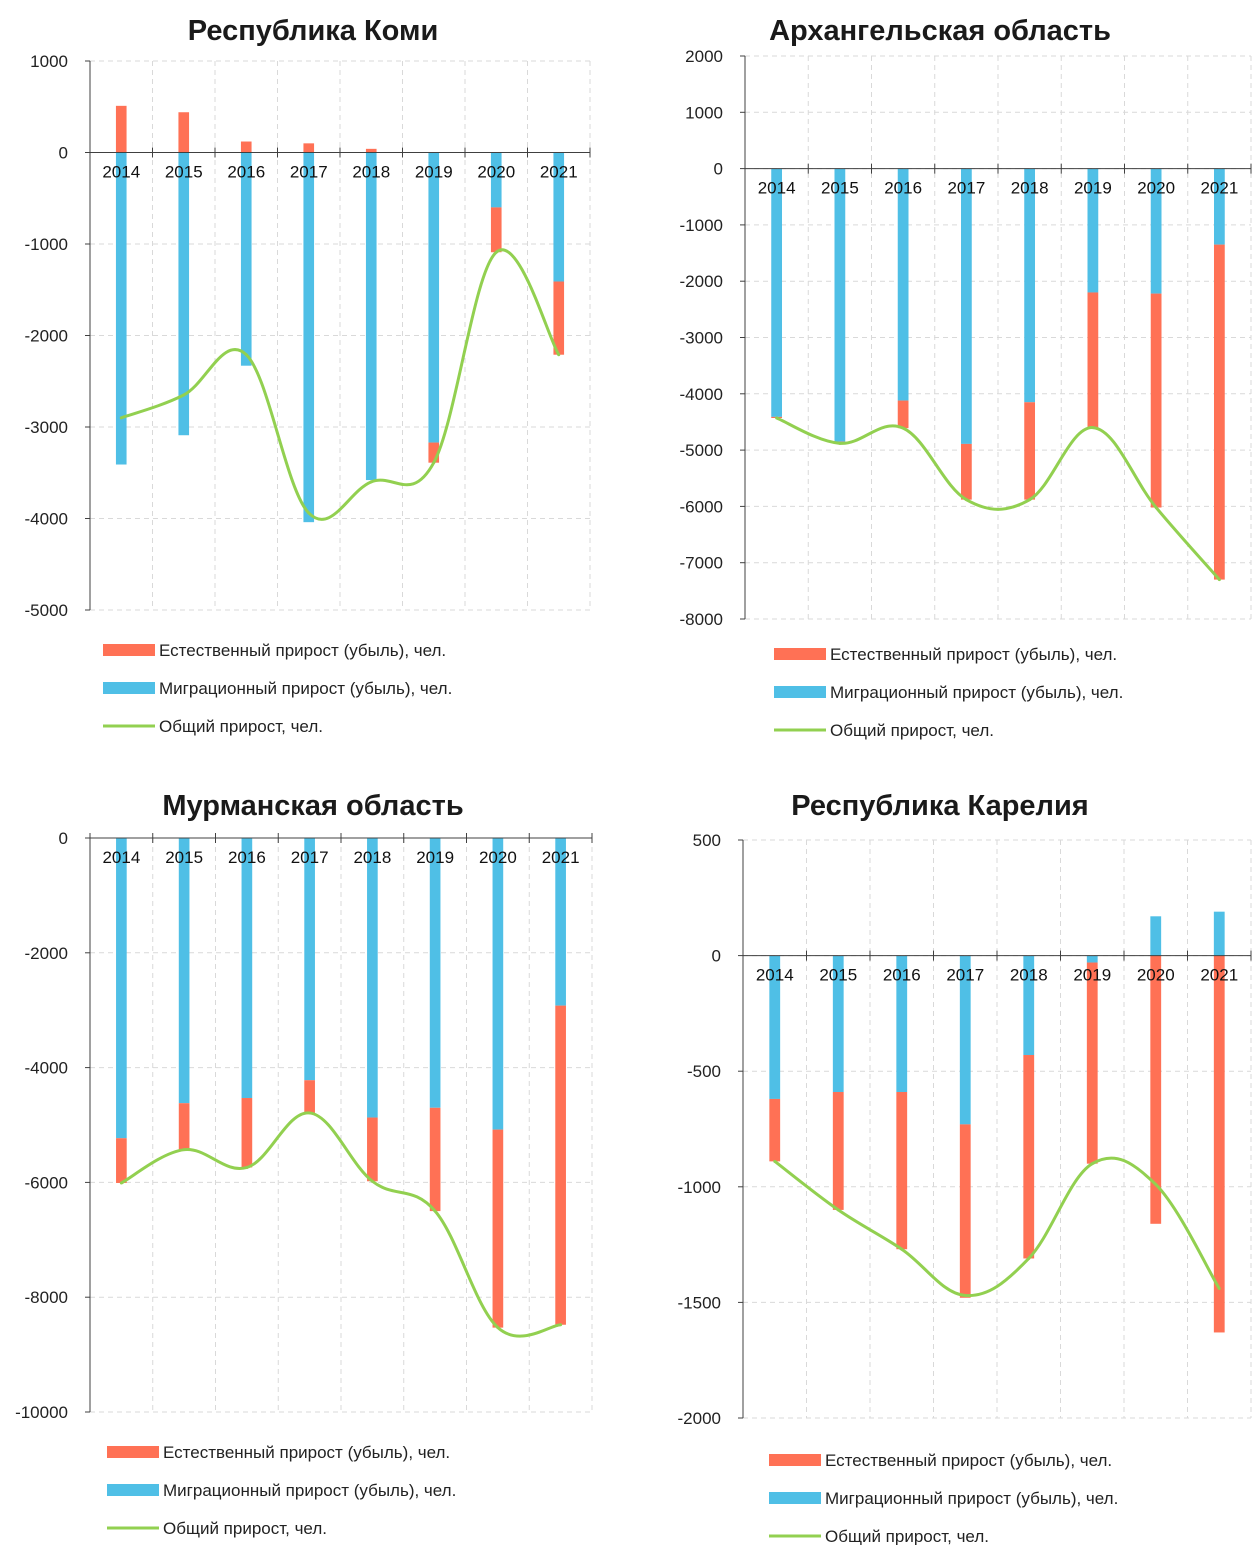 This screenshot has width=1253, height=1545. Describe the element at coordinates (46, 1297) in the screenshot. I see `y-tick-label: -8000` at that location.